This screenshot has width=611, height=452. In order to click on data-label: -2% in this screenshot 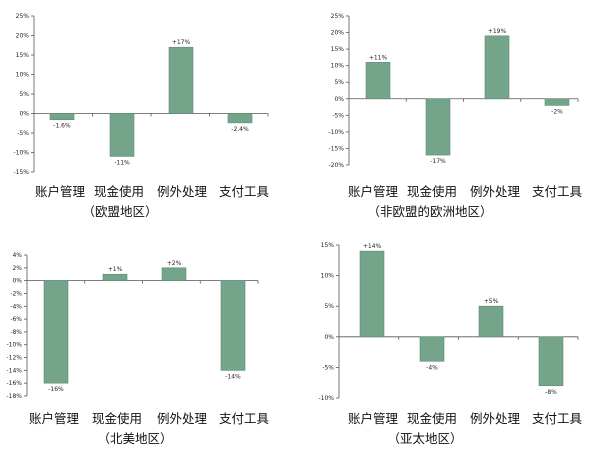, I will do `click(557, 111)`.